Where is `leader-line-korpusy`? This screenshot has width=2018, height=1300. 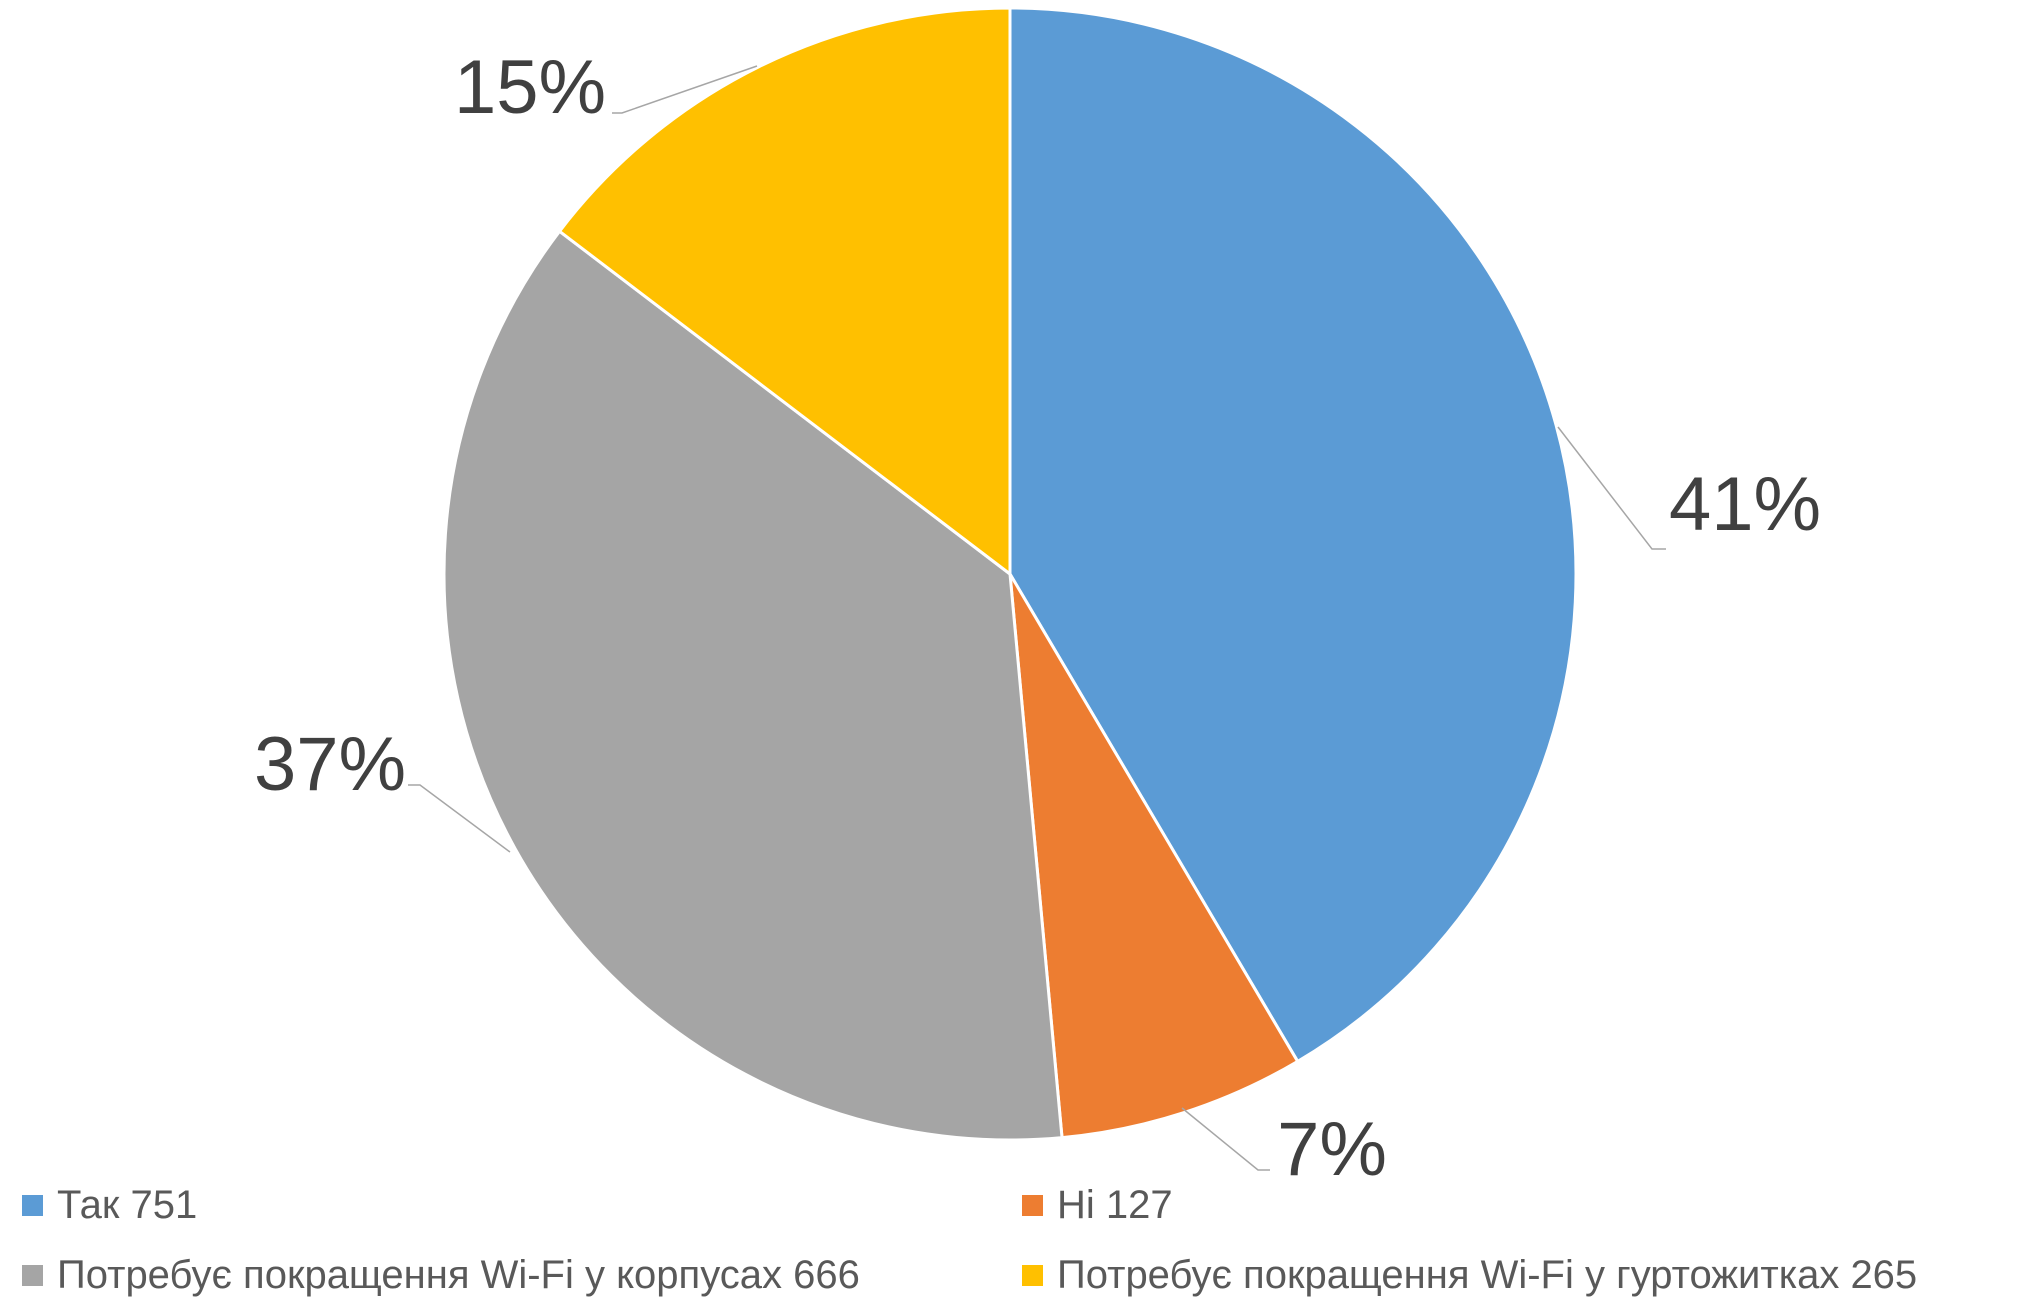
leader-line-korpusy is located at coordinates (459, 818).